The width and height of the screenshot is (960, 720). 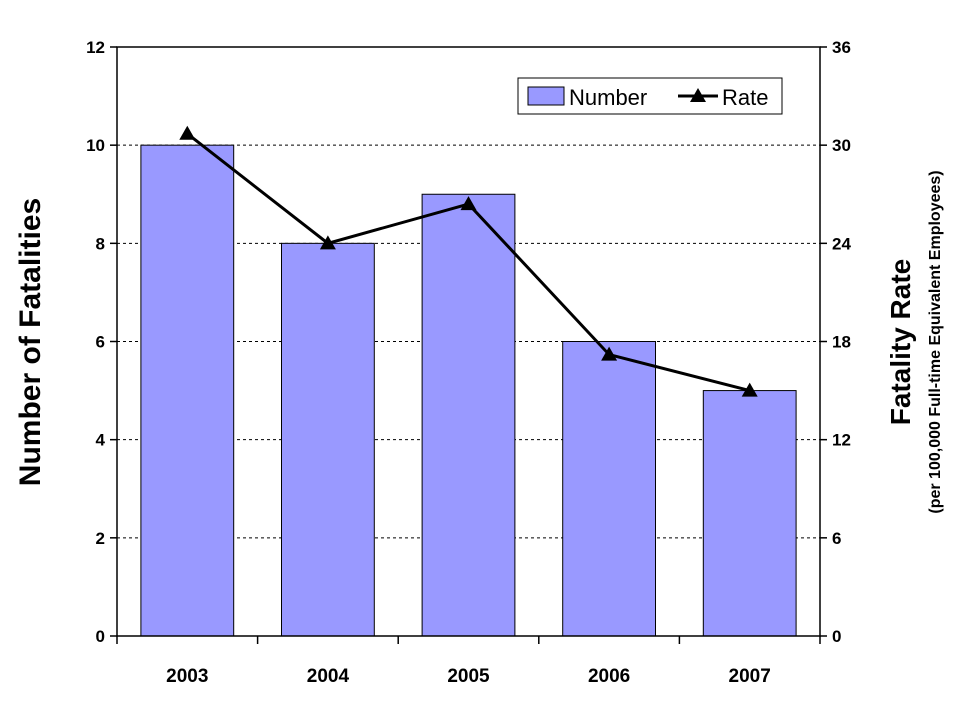 What do you see at coordinates (328, 439) in the screenshot?
I see `bar-2004` at bounding box center [328, 439].